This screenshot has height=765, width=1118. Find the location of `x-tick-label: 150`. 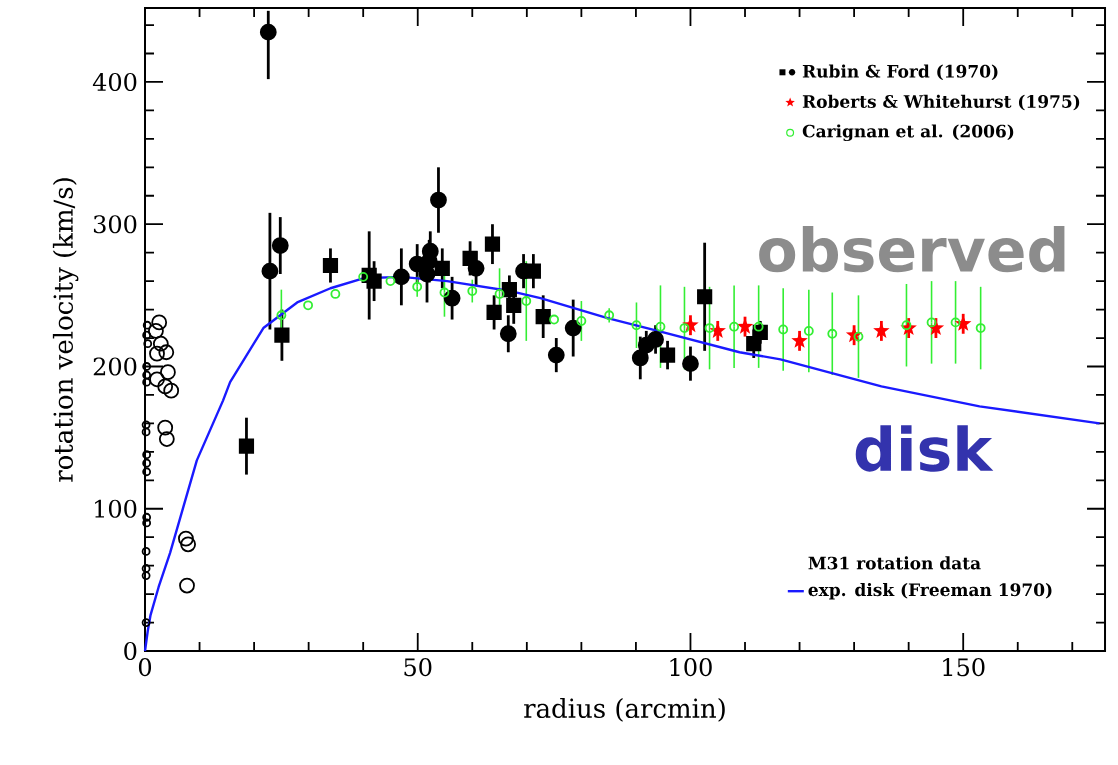

x-tick-label: 150 is located at coordinates (964, 667).